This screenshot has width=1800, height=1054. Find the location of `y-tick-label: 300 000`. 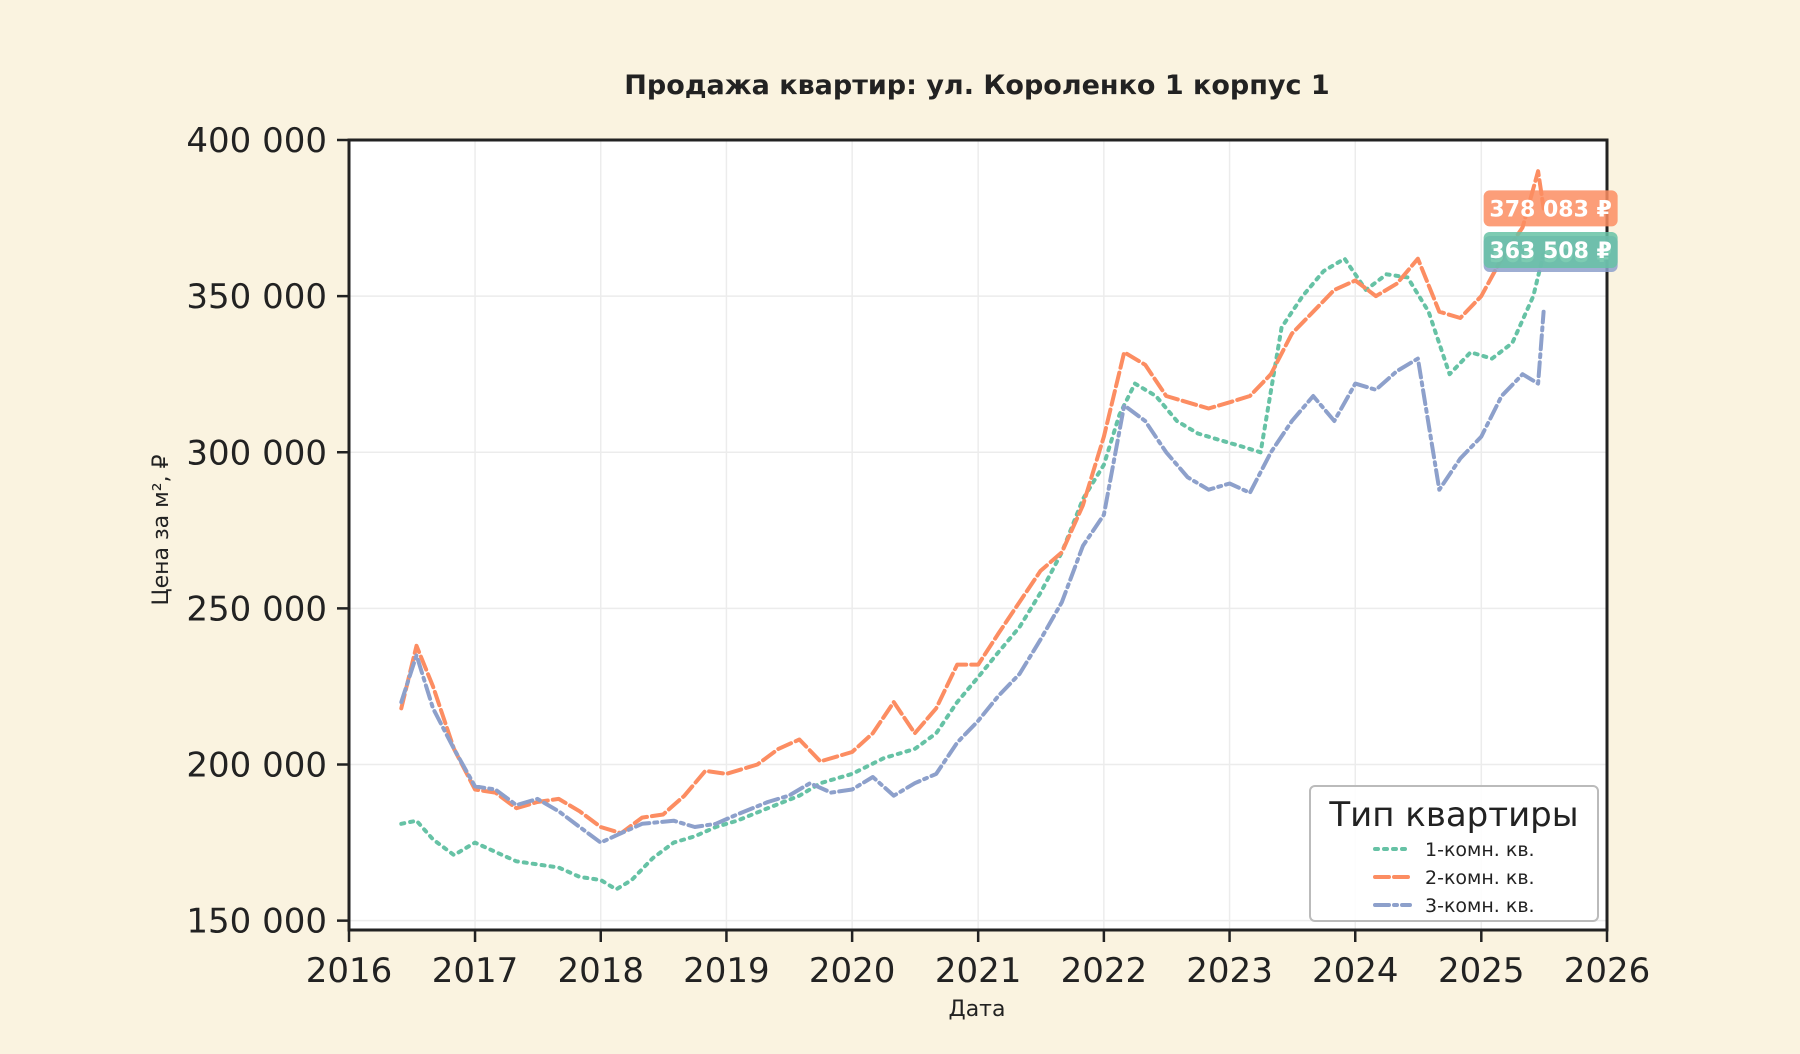

y-tick-label: 300 000 is located at coordinates (256, 453).